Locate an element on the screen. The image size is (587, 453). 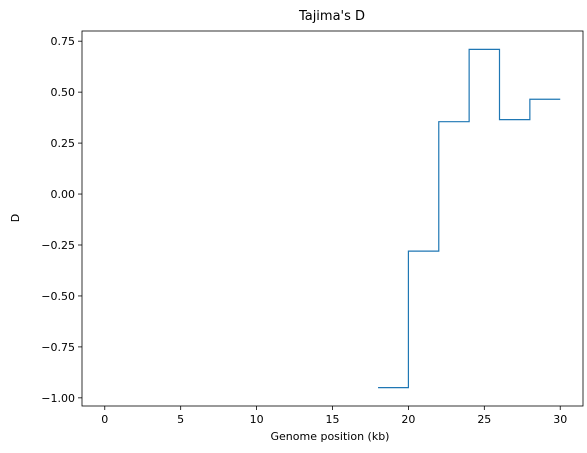
x-tick-label: 10 is located at coordinates (257, 419).